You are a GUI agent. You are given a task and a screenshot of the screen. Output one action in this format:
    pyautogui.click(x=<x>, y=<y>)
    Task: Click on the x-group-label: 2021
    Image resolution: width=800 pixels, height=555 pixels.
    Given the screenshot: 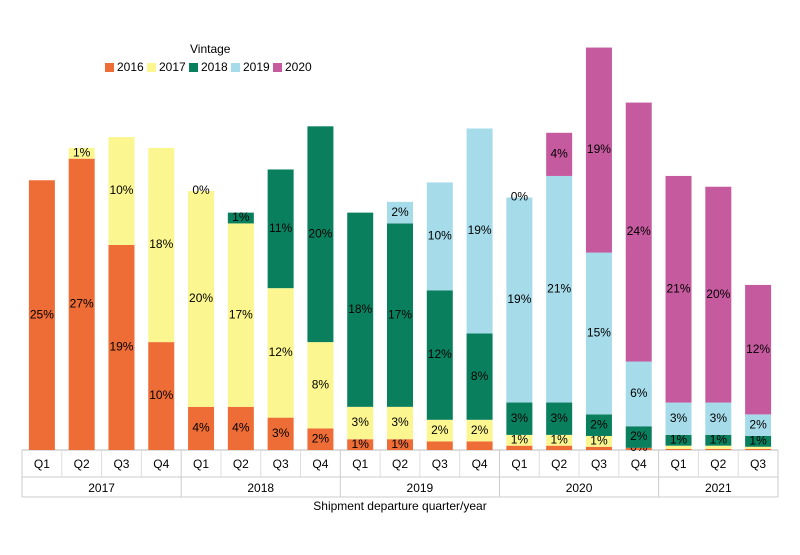 What is the action you would take?
    pyautogui.click(x=718, y=488)
    